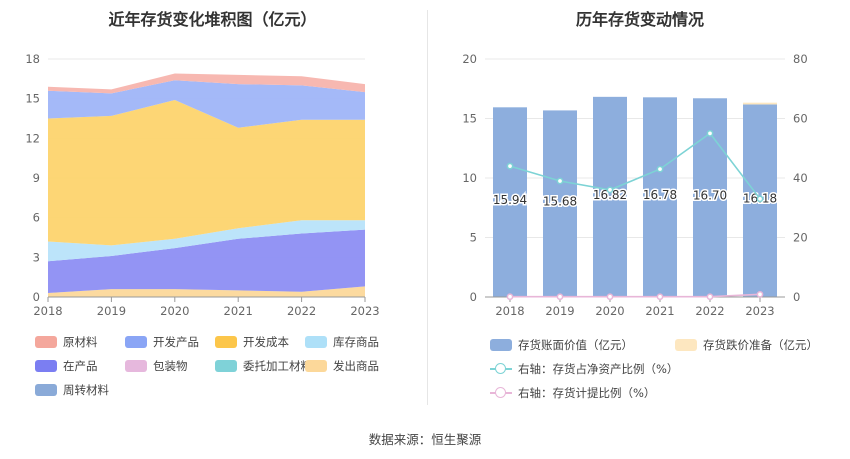 Image resolution: width=850 pixels, height=459 pixels. What do you see at coordinates (36, 257) in the screenshot?
I see `y-tick-label: 3` at bounding box center [36, 257].